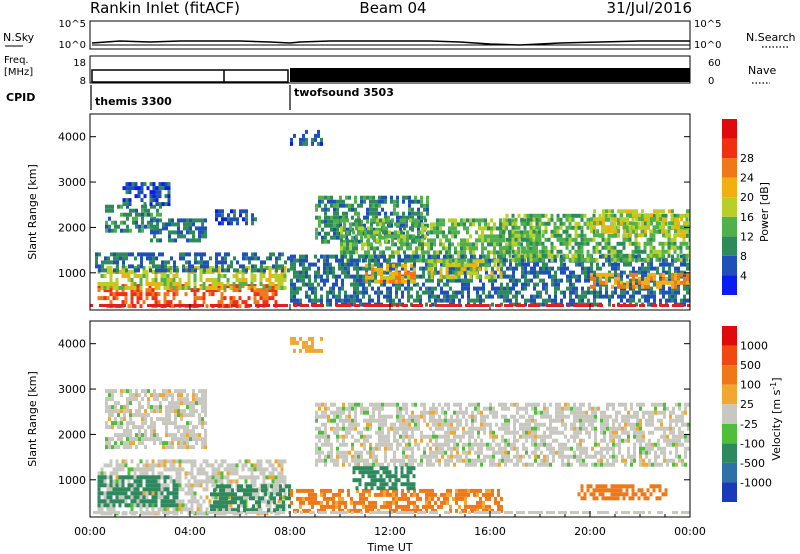 The height and width of the screenshot is (554, 800). What do you see at coordinates (79, 63) in the screenshot?
I see `freq-tick-top: 18` at bounding box center [79, 63].